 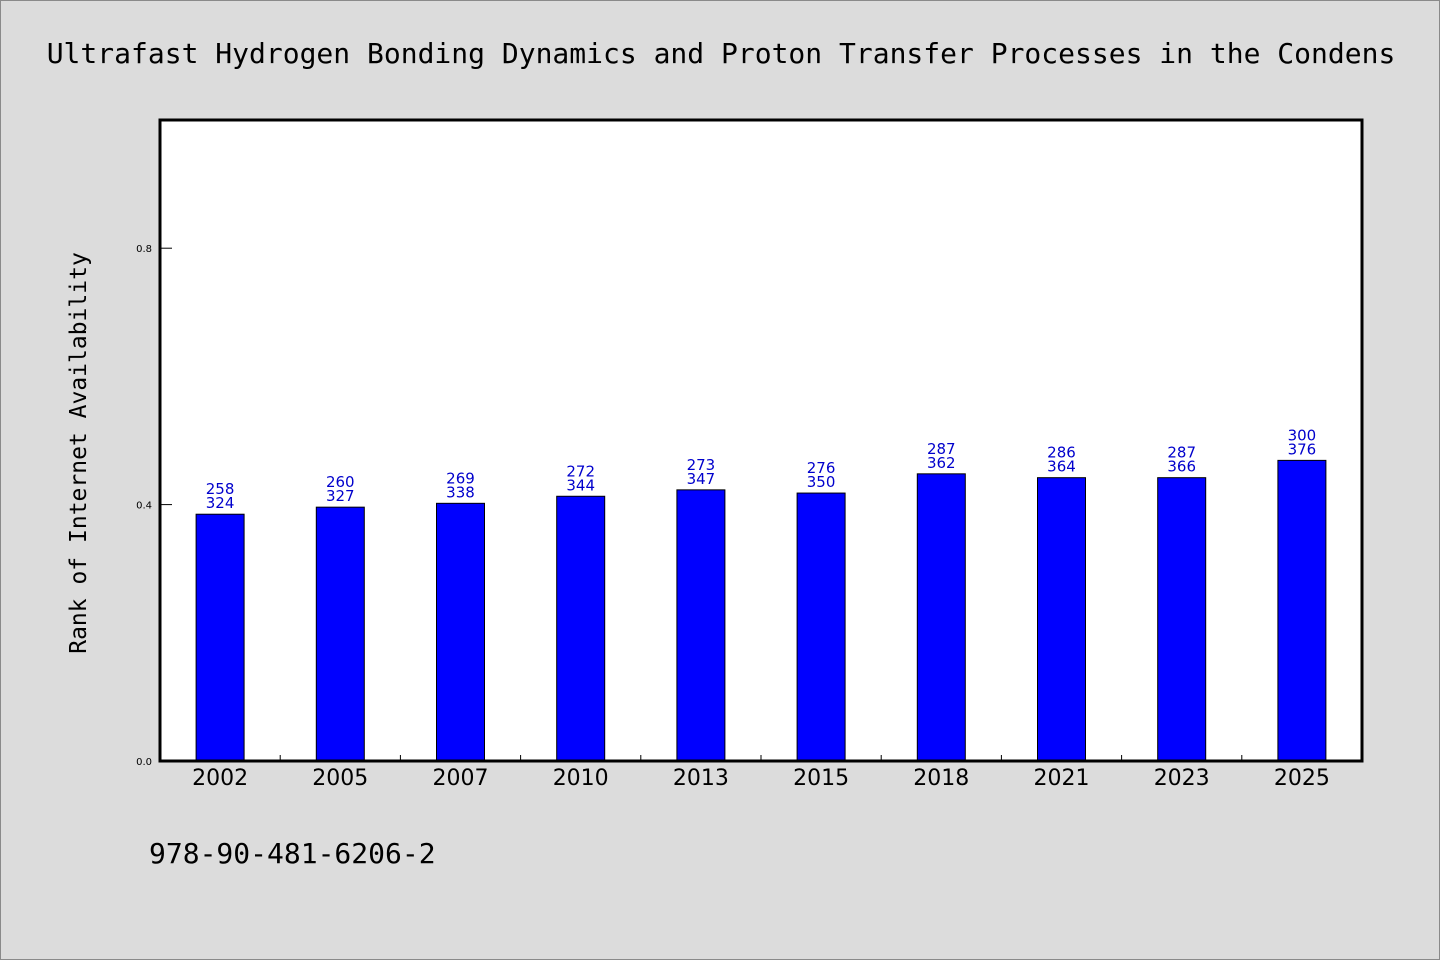 What do you see at coordinates (461, 778) in the screenshot?
I see `x-tick-label: 2007` at bounding box center [461, 778].